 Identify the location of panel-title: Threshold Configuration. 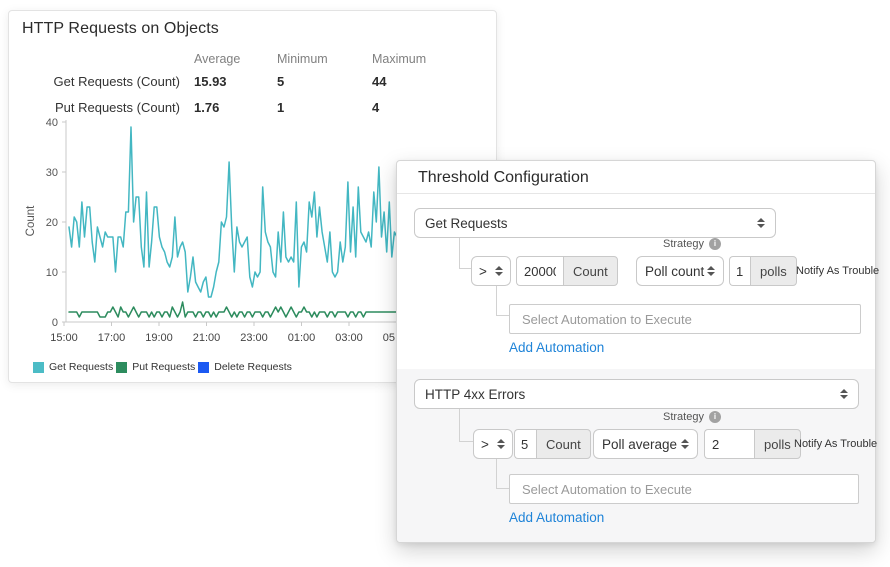
(503, 177).